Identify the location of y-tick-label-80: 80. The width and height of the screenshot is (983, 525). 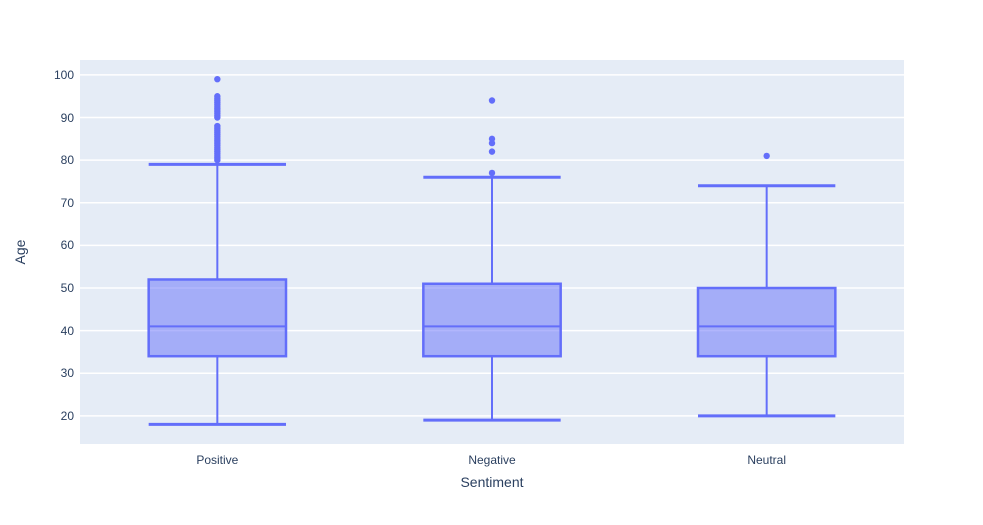
(67, 160).